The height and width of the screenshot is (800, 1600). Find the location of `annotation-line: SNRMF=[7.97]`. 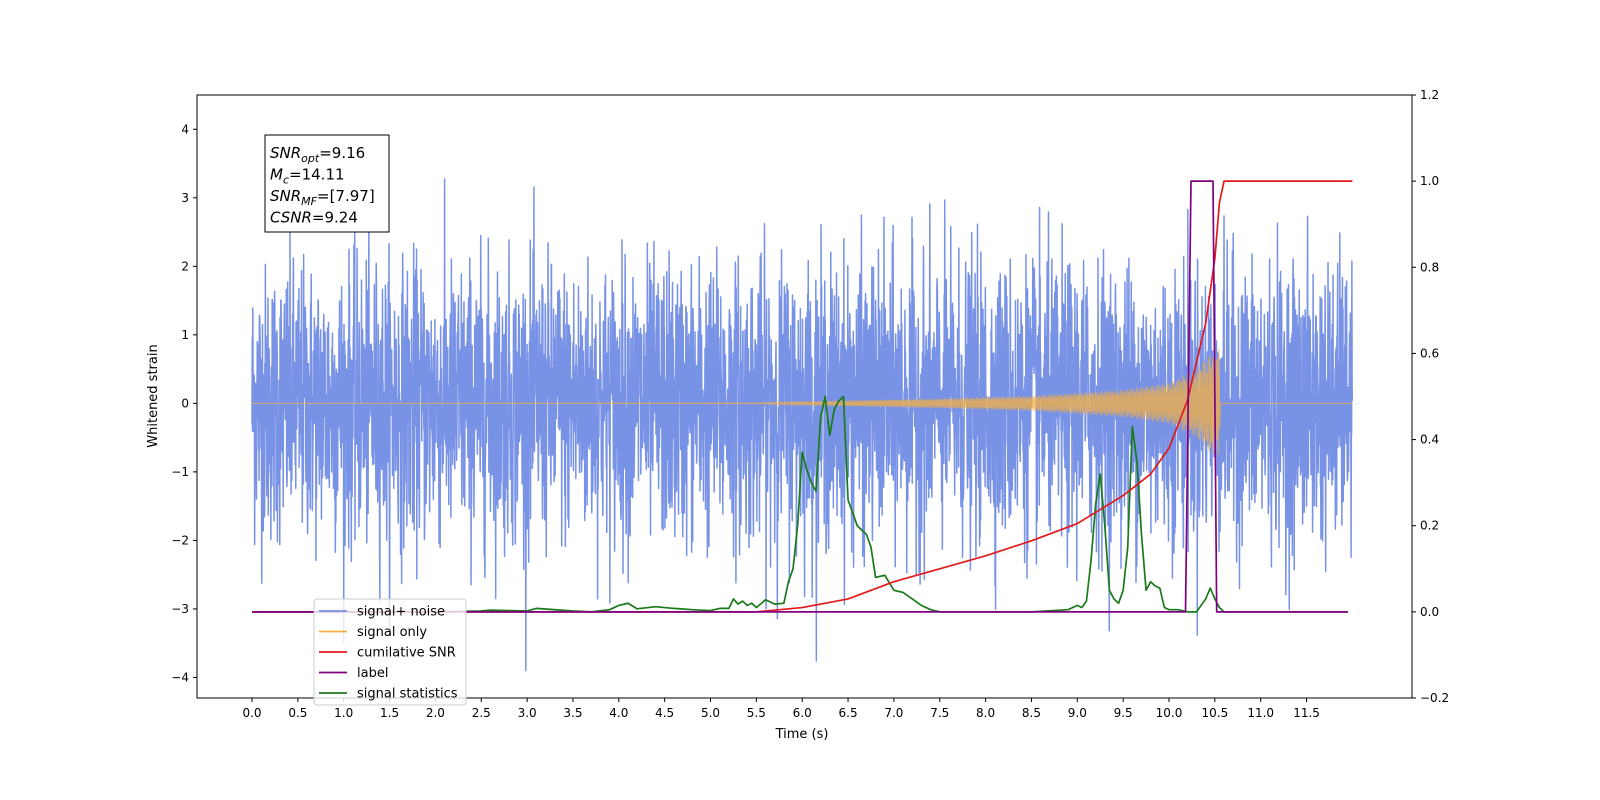

annotation-line: SNRMF=[7.97] is located at coordinates (322, 197).